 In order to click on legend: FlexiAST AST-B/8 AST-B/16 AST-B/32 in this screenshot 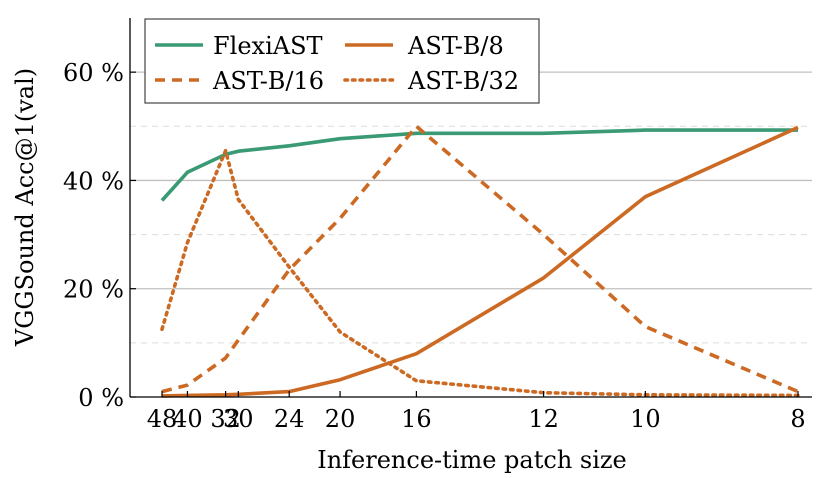, I will do `click(342, 61)`.